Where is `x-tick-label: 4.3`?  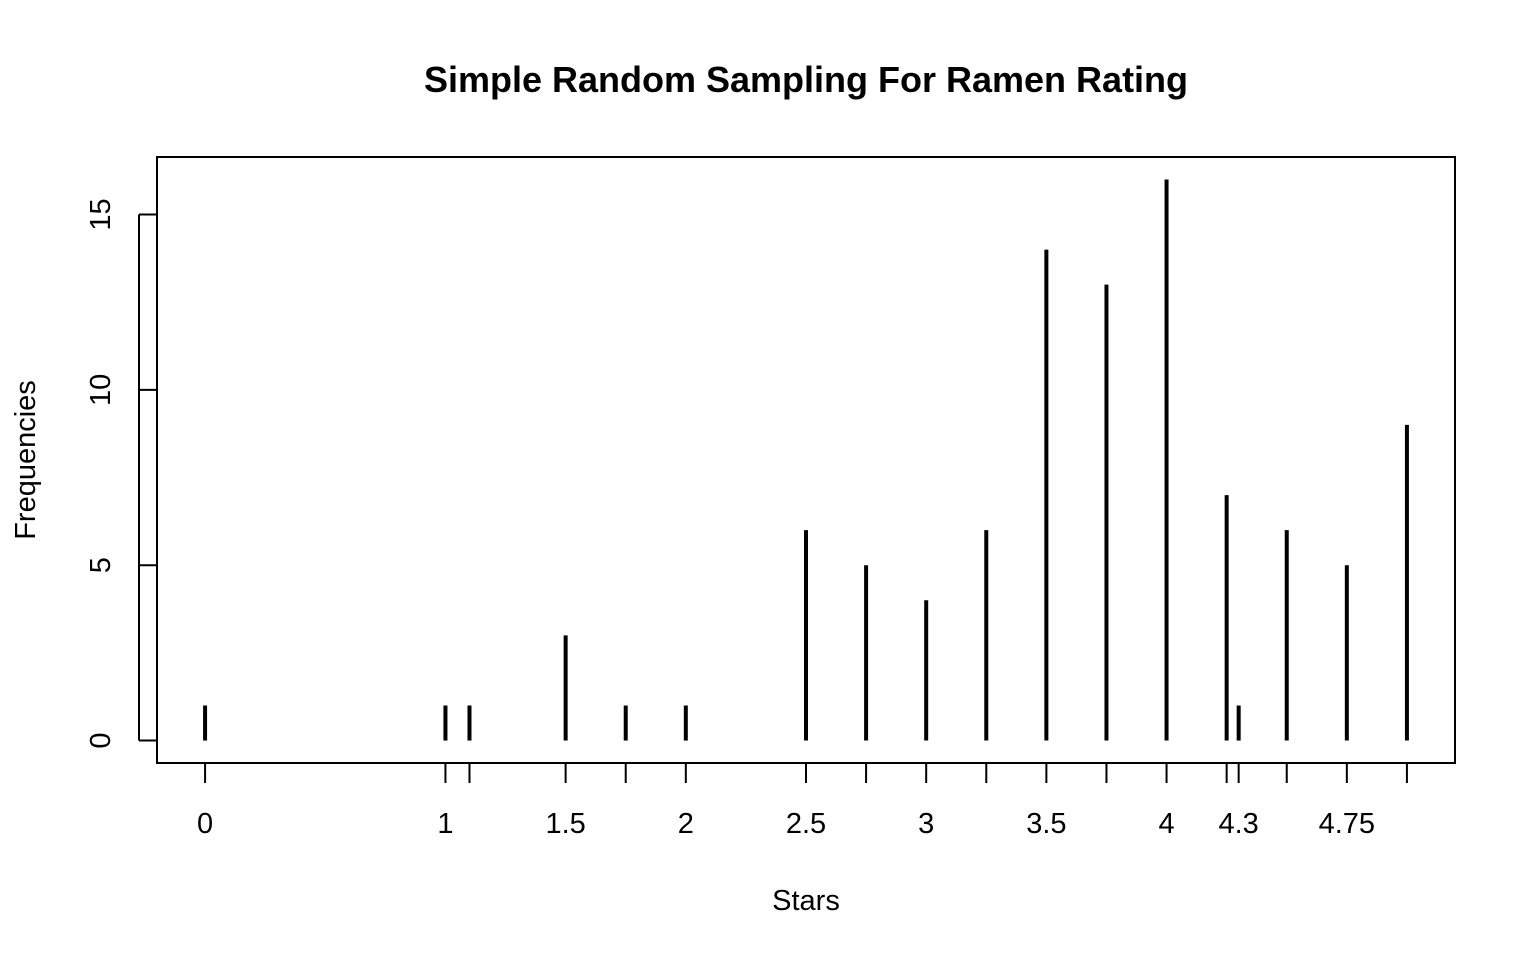
x-tick-label: 4.3 is located at coordinates (1239, 824).